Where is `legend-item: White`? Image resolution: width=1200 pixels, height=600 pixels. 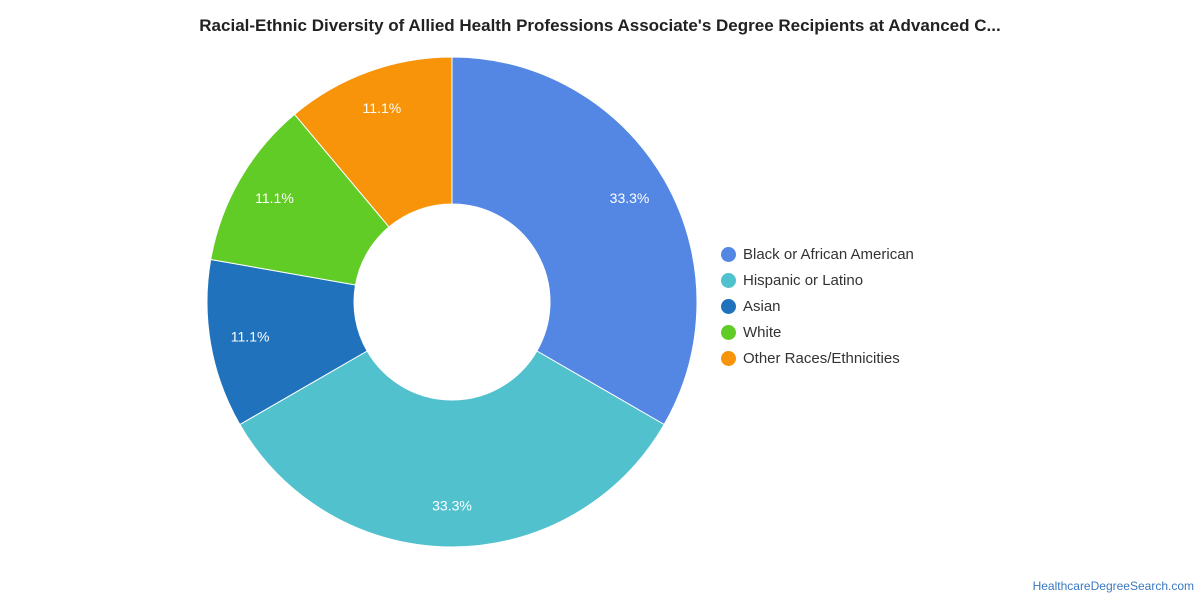
legend-item: White is located at coordinates (817, 332).